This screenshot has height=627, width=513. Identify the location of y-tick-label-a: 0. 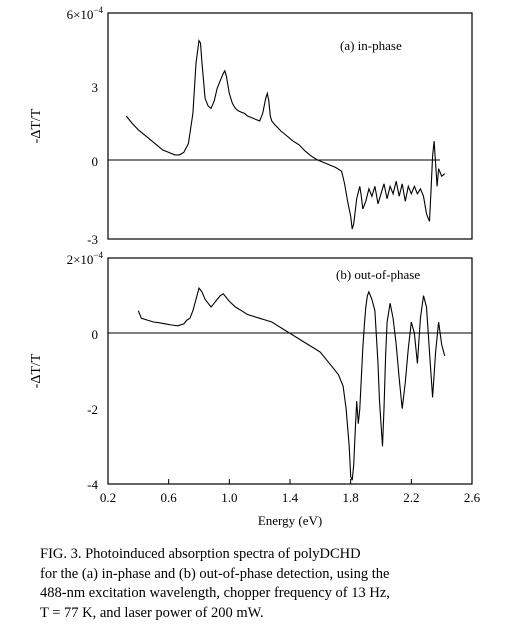
(95, 161).